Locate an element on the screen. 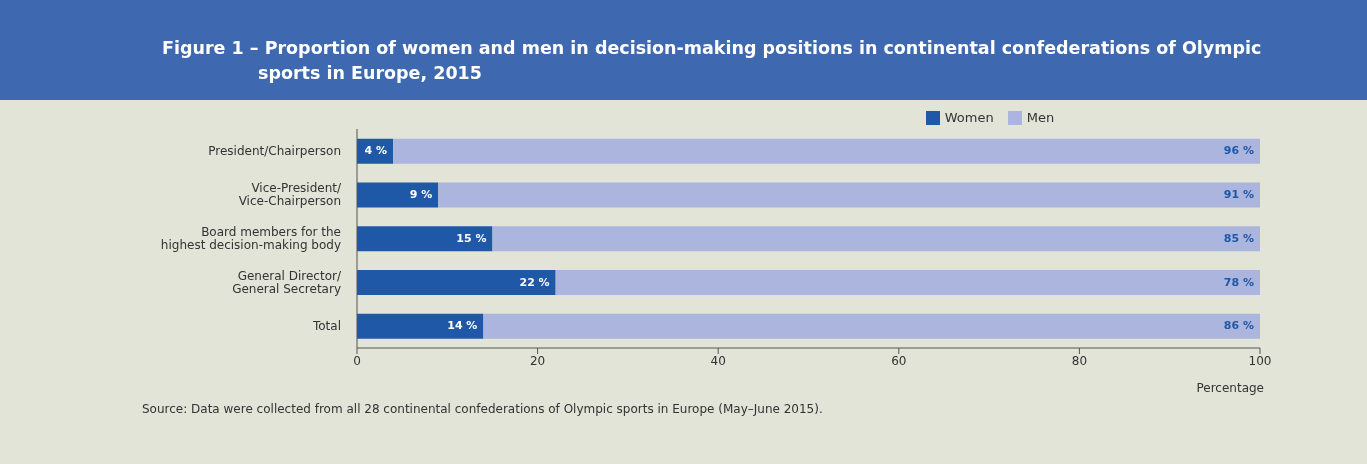 The width and height of the screenshot is (1367, 464). data-label: 96 % is located at coordinates (1238, 151).